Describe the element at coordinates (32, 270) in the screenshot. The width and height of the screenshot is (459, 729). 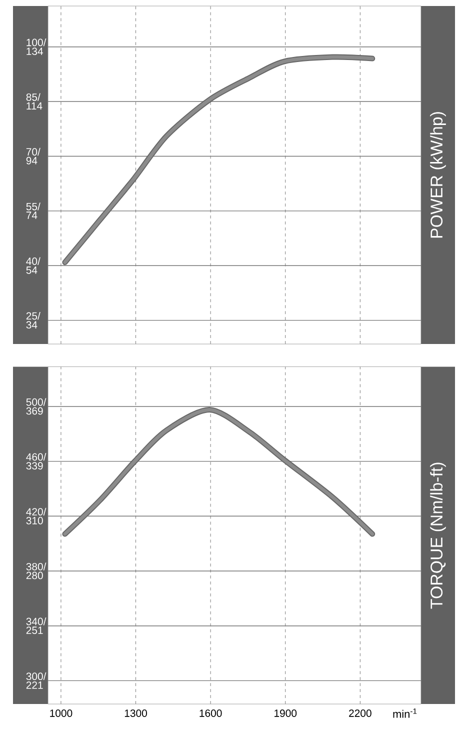
I see `y2-tick-label: 54` at that location.